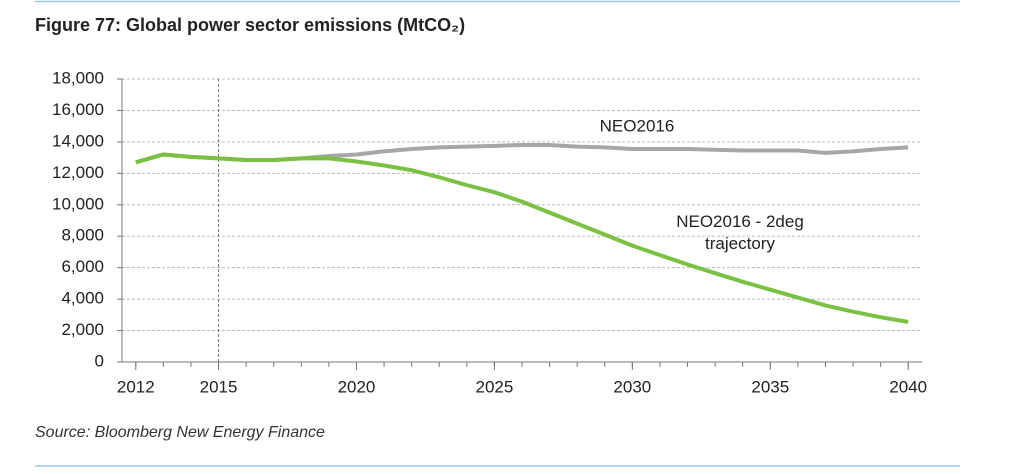 This screenshot has height=474, width=1023. I want to click on x-tick-label: 2035, so click(770, 386).